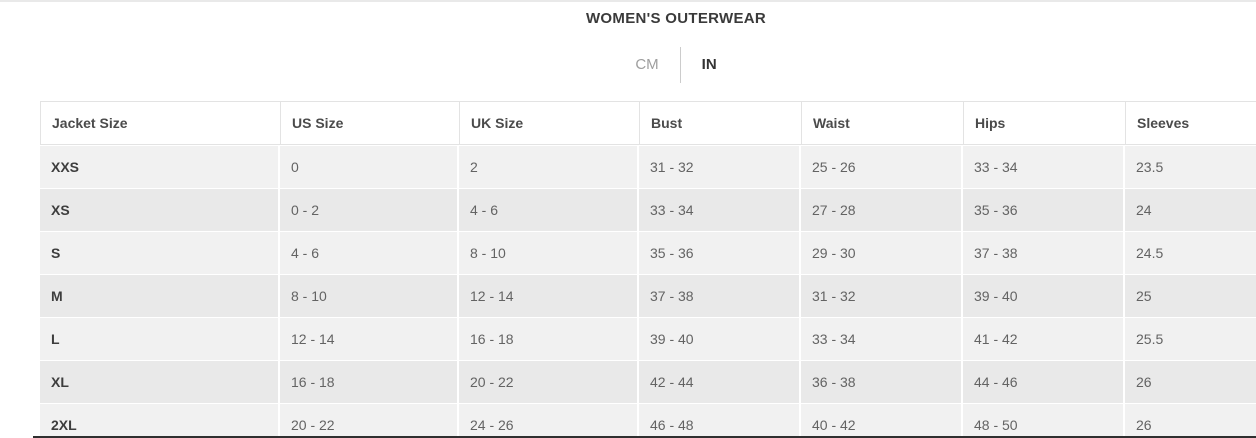 The width and height of the screenshot is (1256, 438). What do you see at coordinates (1044, 210) in the screenshot?
I see `cell-hips: 35 - 36` at bounding box center [1044, 210].